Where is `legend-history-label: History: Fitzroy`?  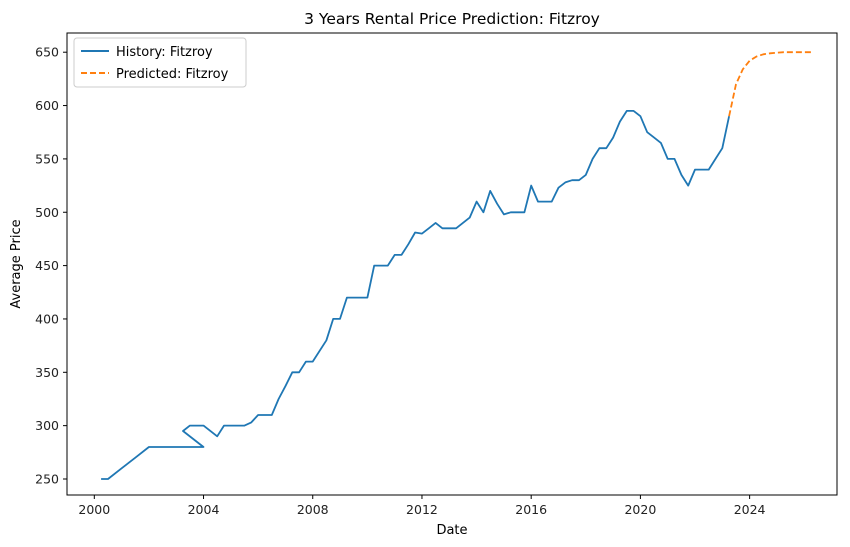
legend-history-label: History: Fitzroy is located at coordinates (164, 52).